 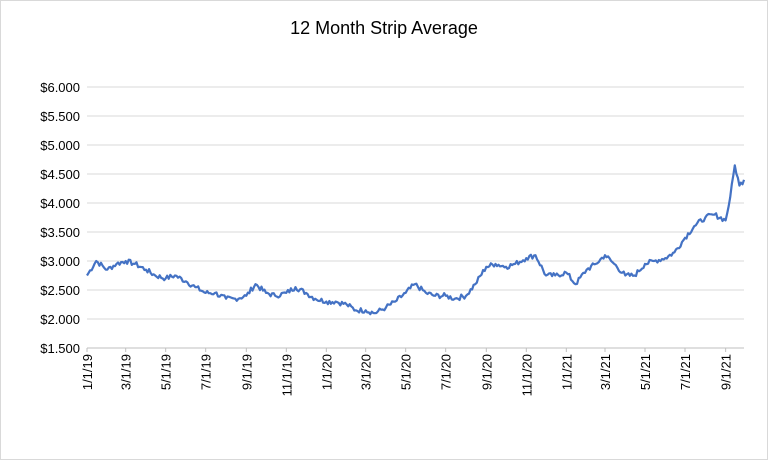 I want to click on y-tick-label: $3.500, so click(x=60, y=232).